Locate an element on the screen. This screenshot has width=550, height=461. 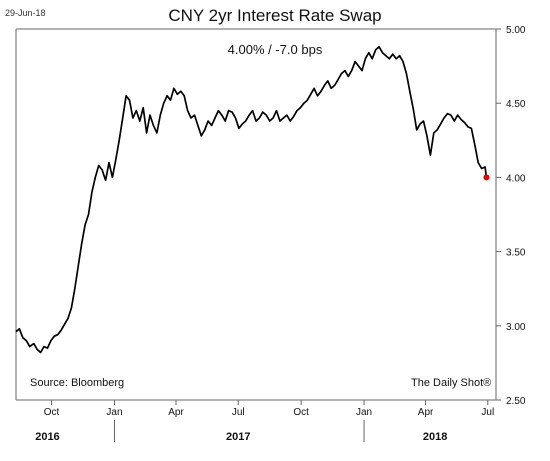
report-date: 29-Jun-18 is located at coordinates (25, 13).